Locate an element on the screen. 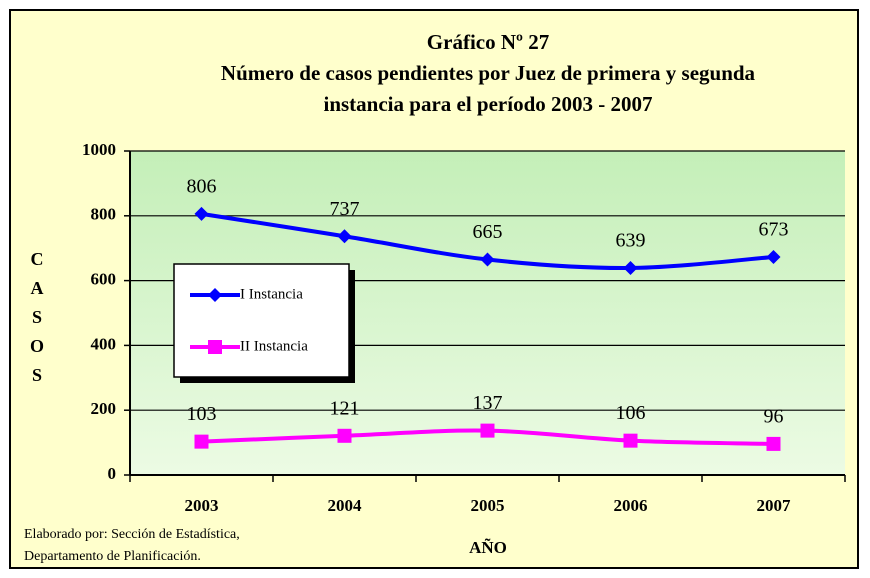 This screenshot has height=578, width=870. data-label: 103 is located at coordinates (202, 414).